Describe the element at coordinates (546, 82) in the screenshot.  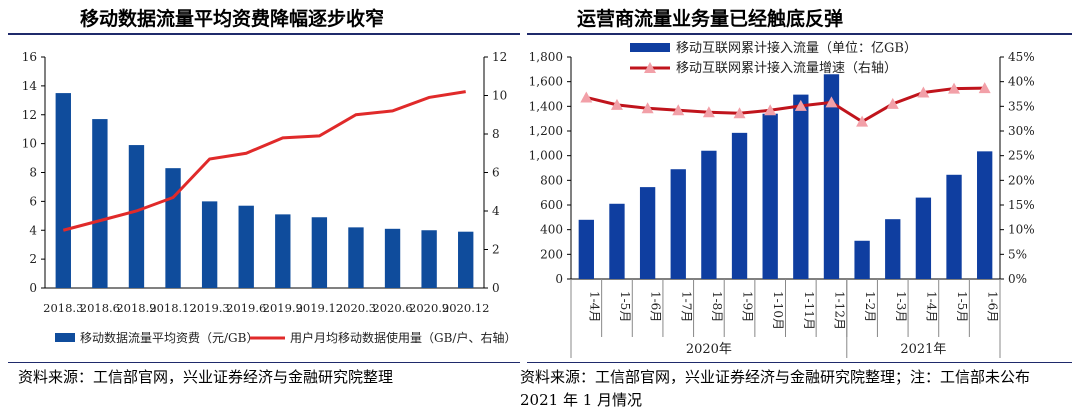
I see `y-tick-label: 1,600` at that location.